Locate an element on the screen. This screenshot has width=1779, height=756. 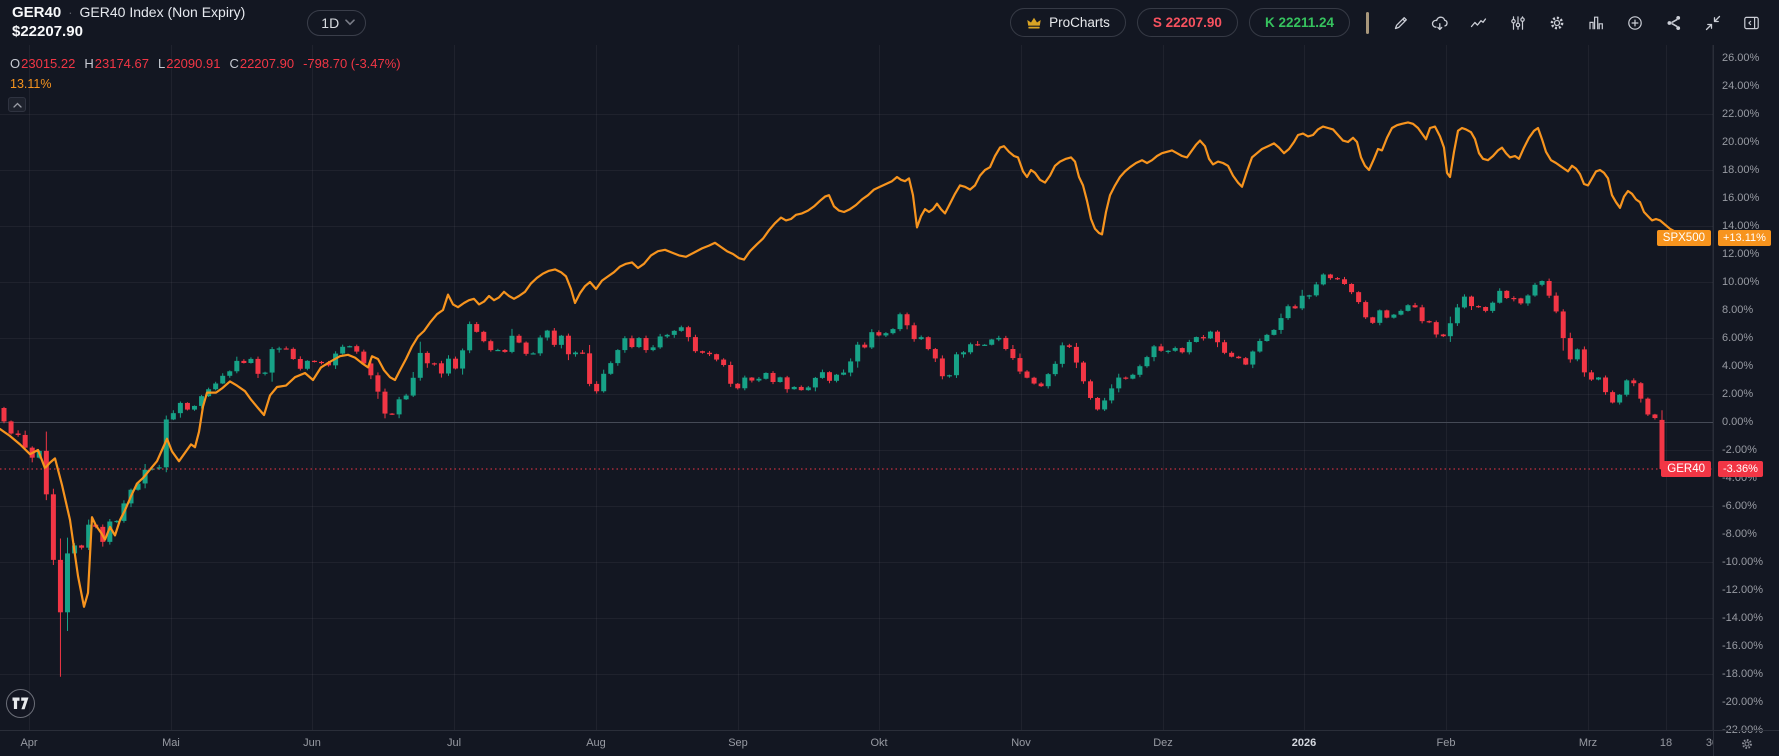
procharts-label: ProCharts is located at coordinates (1079, 22).